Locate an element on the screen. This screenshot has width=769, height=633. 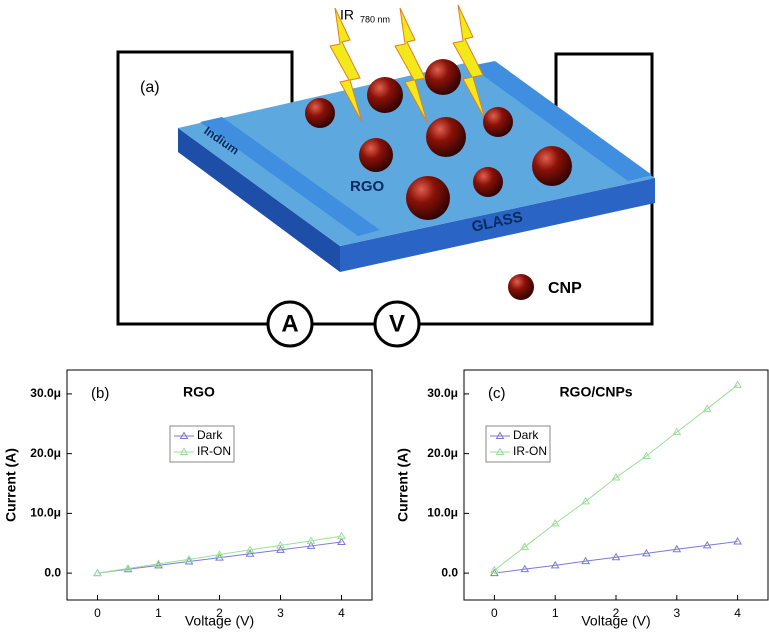
ammeter-label: A is located at coordinates (289, 323).